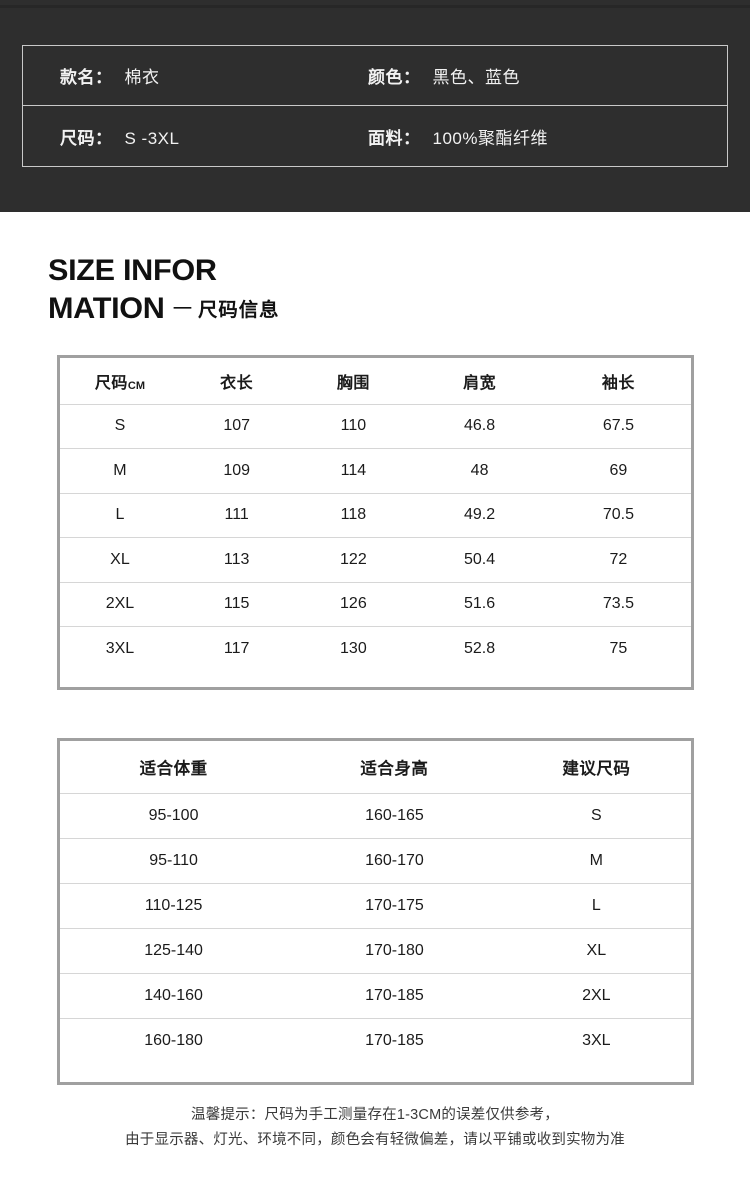 This screenshot has width=750, height=1202. Describe the element at coordinates (111, 383) in the screenshot. I see `column-header-size-text: 尺码` at that location.